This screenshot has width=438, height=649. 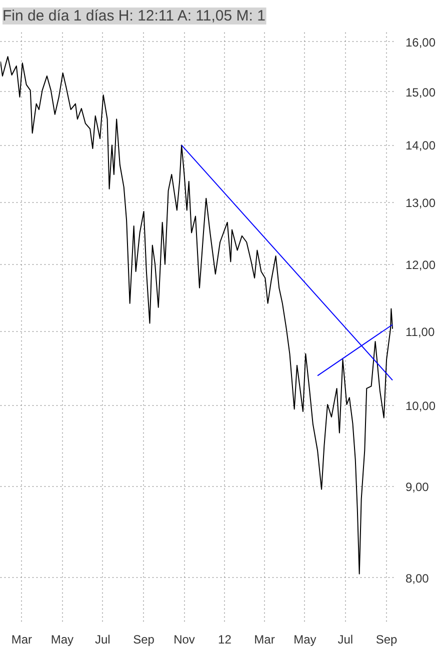 What do you see at coordinates (421, 42) in the screenshot?
I see `y-tick-label: 16,00` at bounding box center [421, 42].